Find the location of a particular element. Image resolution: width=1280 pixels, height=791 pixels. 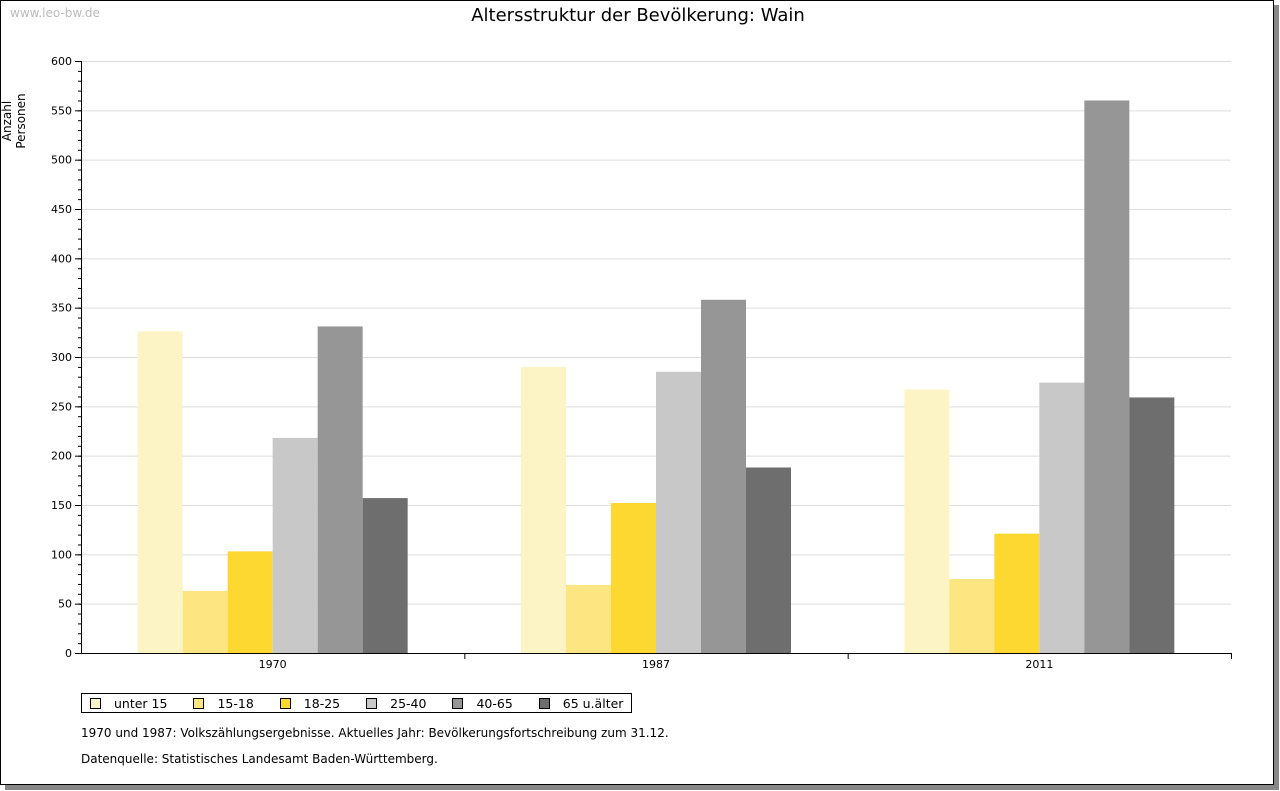

legend-item: unter 15 is located at coordinates (128, 703).